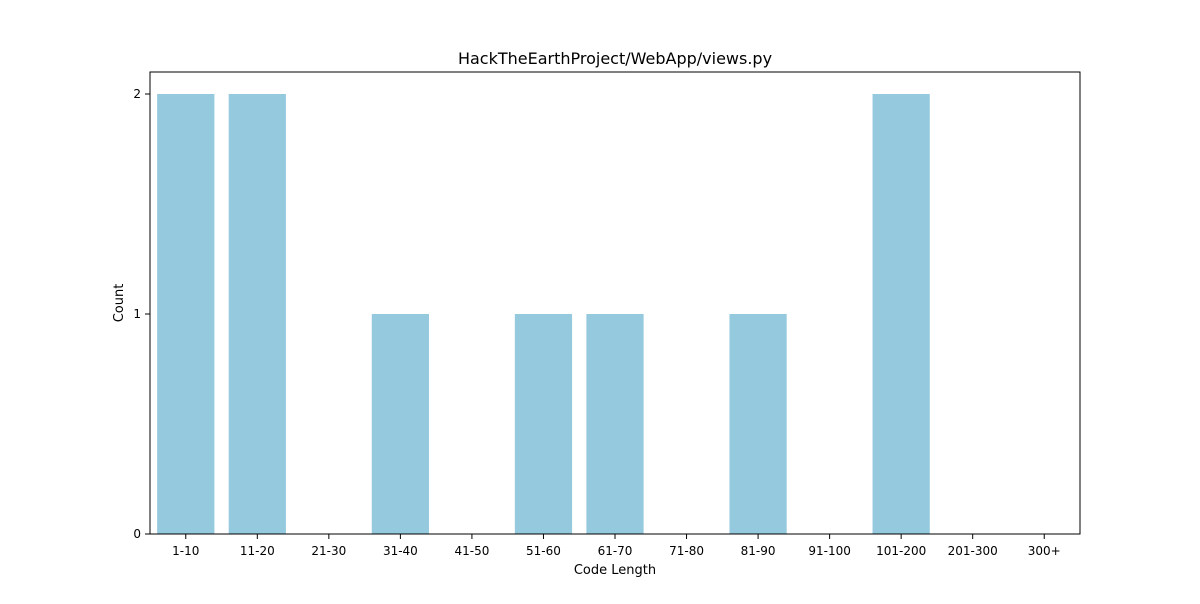  I want to click on y-tick-label: 2, so click(137, 94).